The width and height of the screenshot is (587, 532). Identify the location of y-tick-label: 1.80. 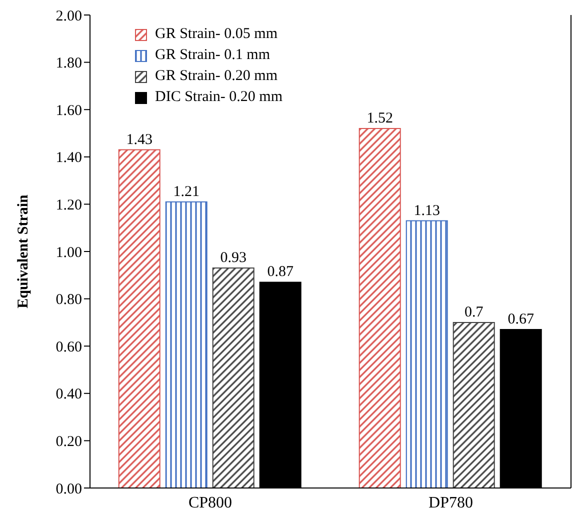
(69, 64).